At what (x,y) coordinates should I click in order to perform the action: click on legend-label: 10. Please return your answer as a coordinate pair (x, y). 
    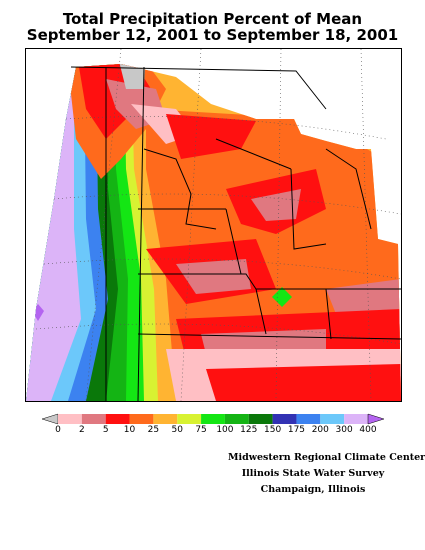
    Looking at the image, I should click on (129, 430).